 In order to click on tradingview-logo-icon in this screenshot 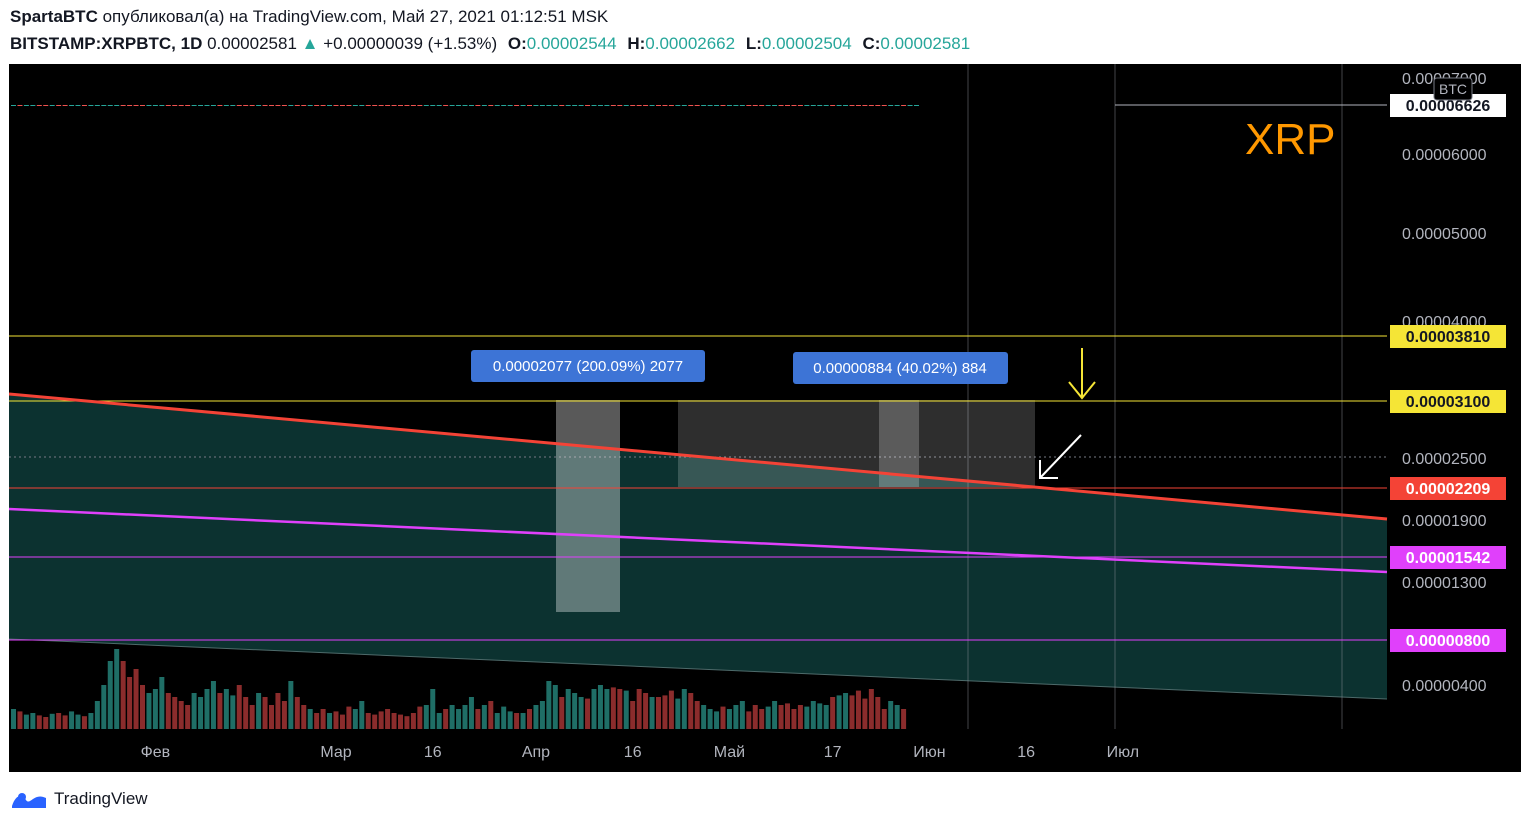, I will do `click(29, 800)`.